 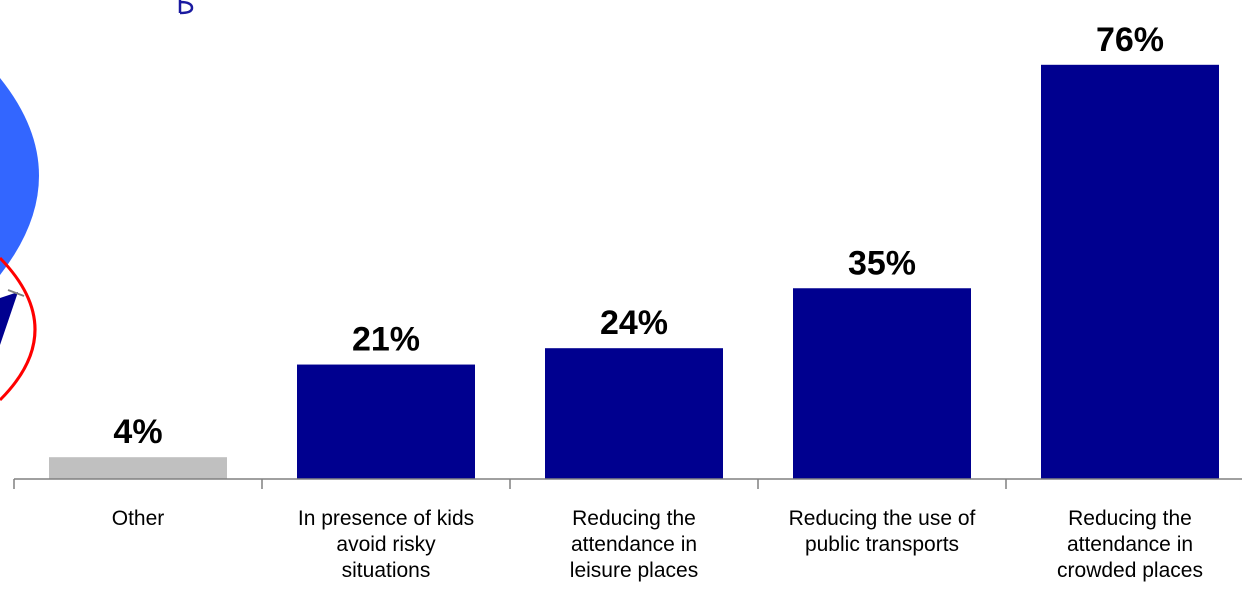 I want to click on cropped-decorative-graphic, so click(x=97, y=201).